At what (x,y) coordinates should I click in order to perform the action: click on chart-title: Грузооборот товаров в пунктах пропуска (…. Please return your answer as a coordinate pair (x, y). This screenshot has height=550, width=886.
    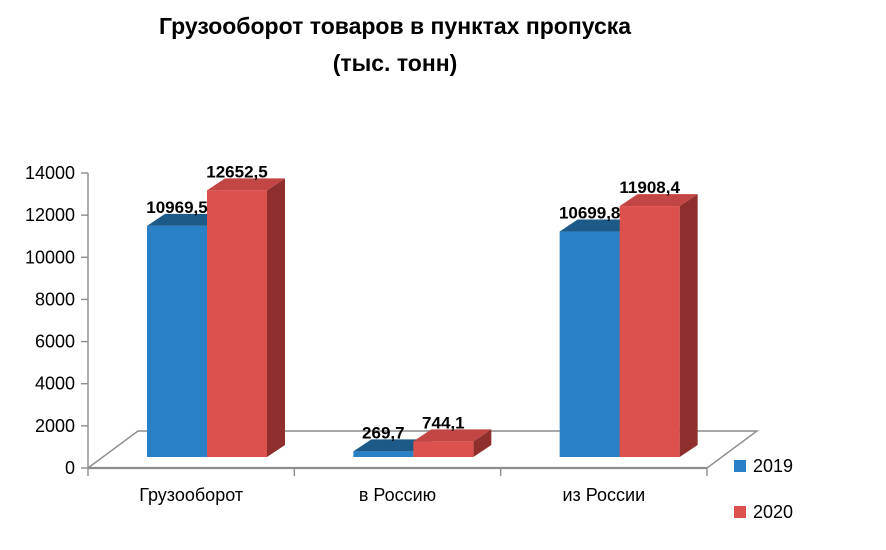
    Looking at the image, I should click on (395, 45).